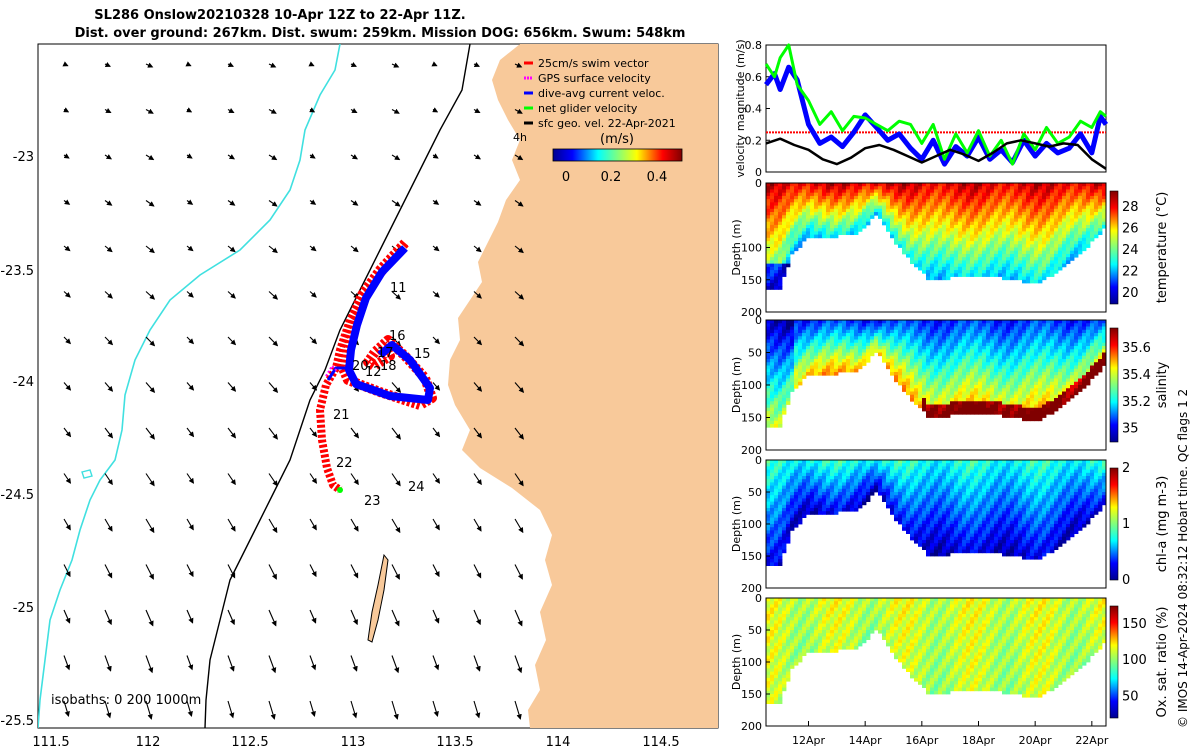  I want to click on isobath-label: isobaths: 0 200 1000m, so click(126, 700).